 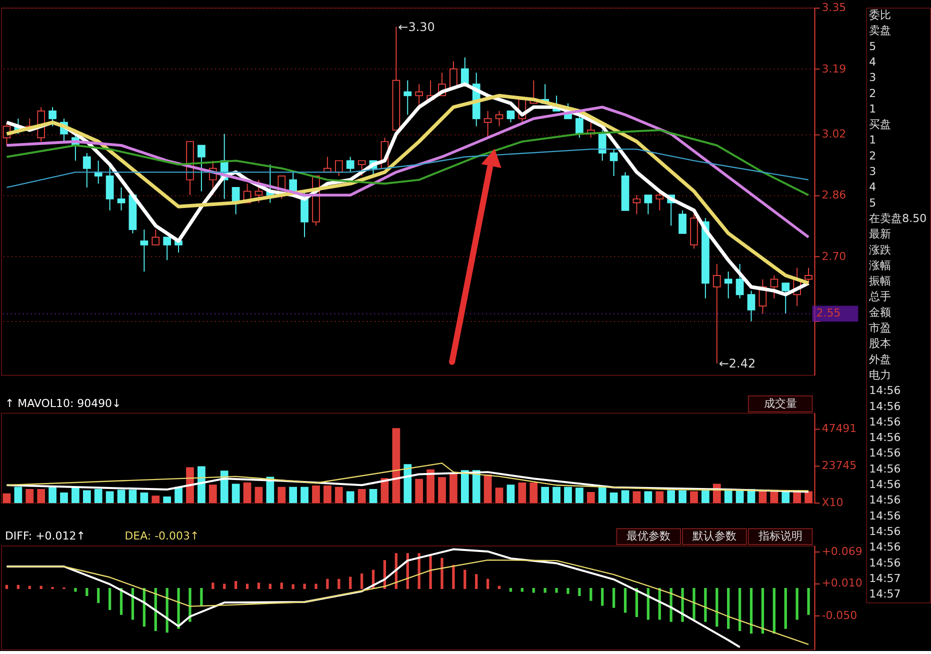 I want to click on text: 委比, so click(x=880, y=15).